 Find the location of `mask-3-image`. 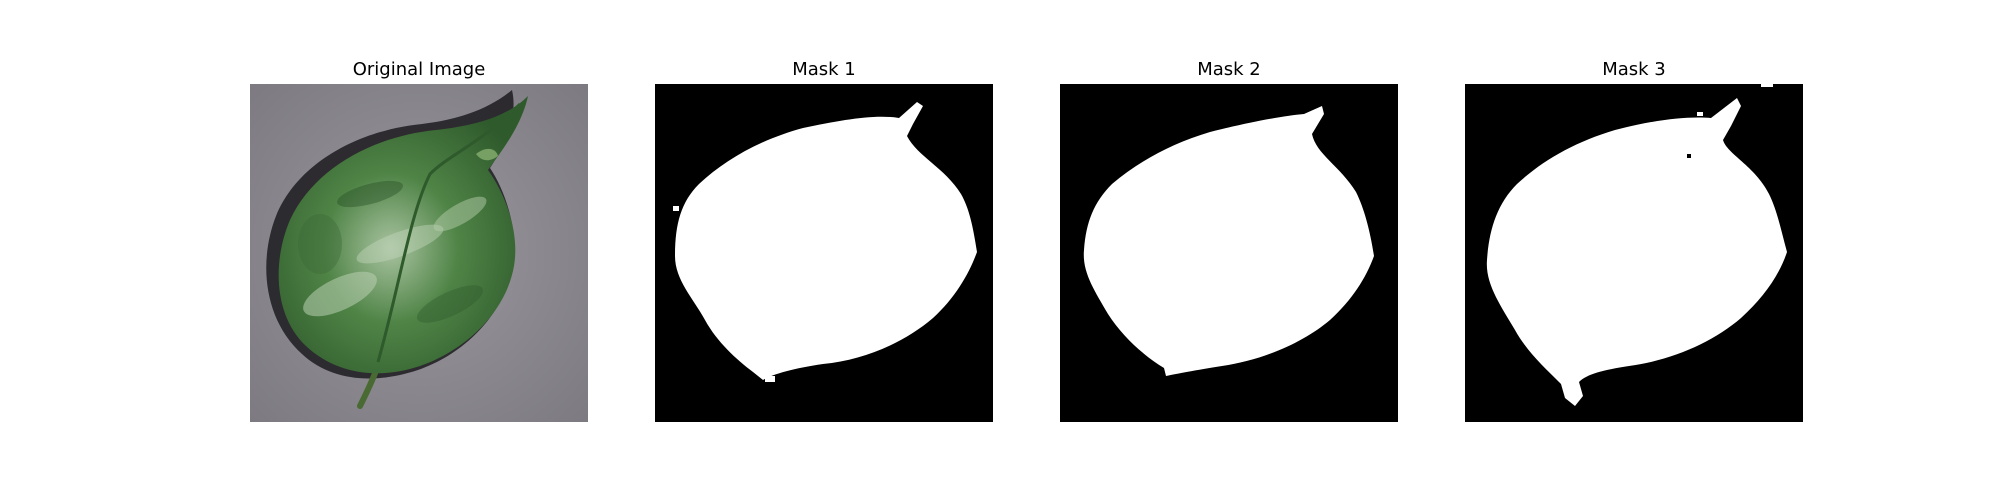

mask-3-image is located at coordinates (1634, 253).